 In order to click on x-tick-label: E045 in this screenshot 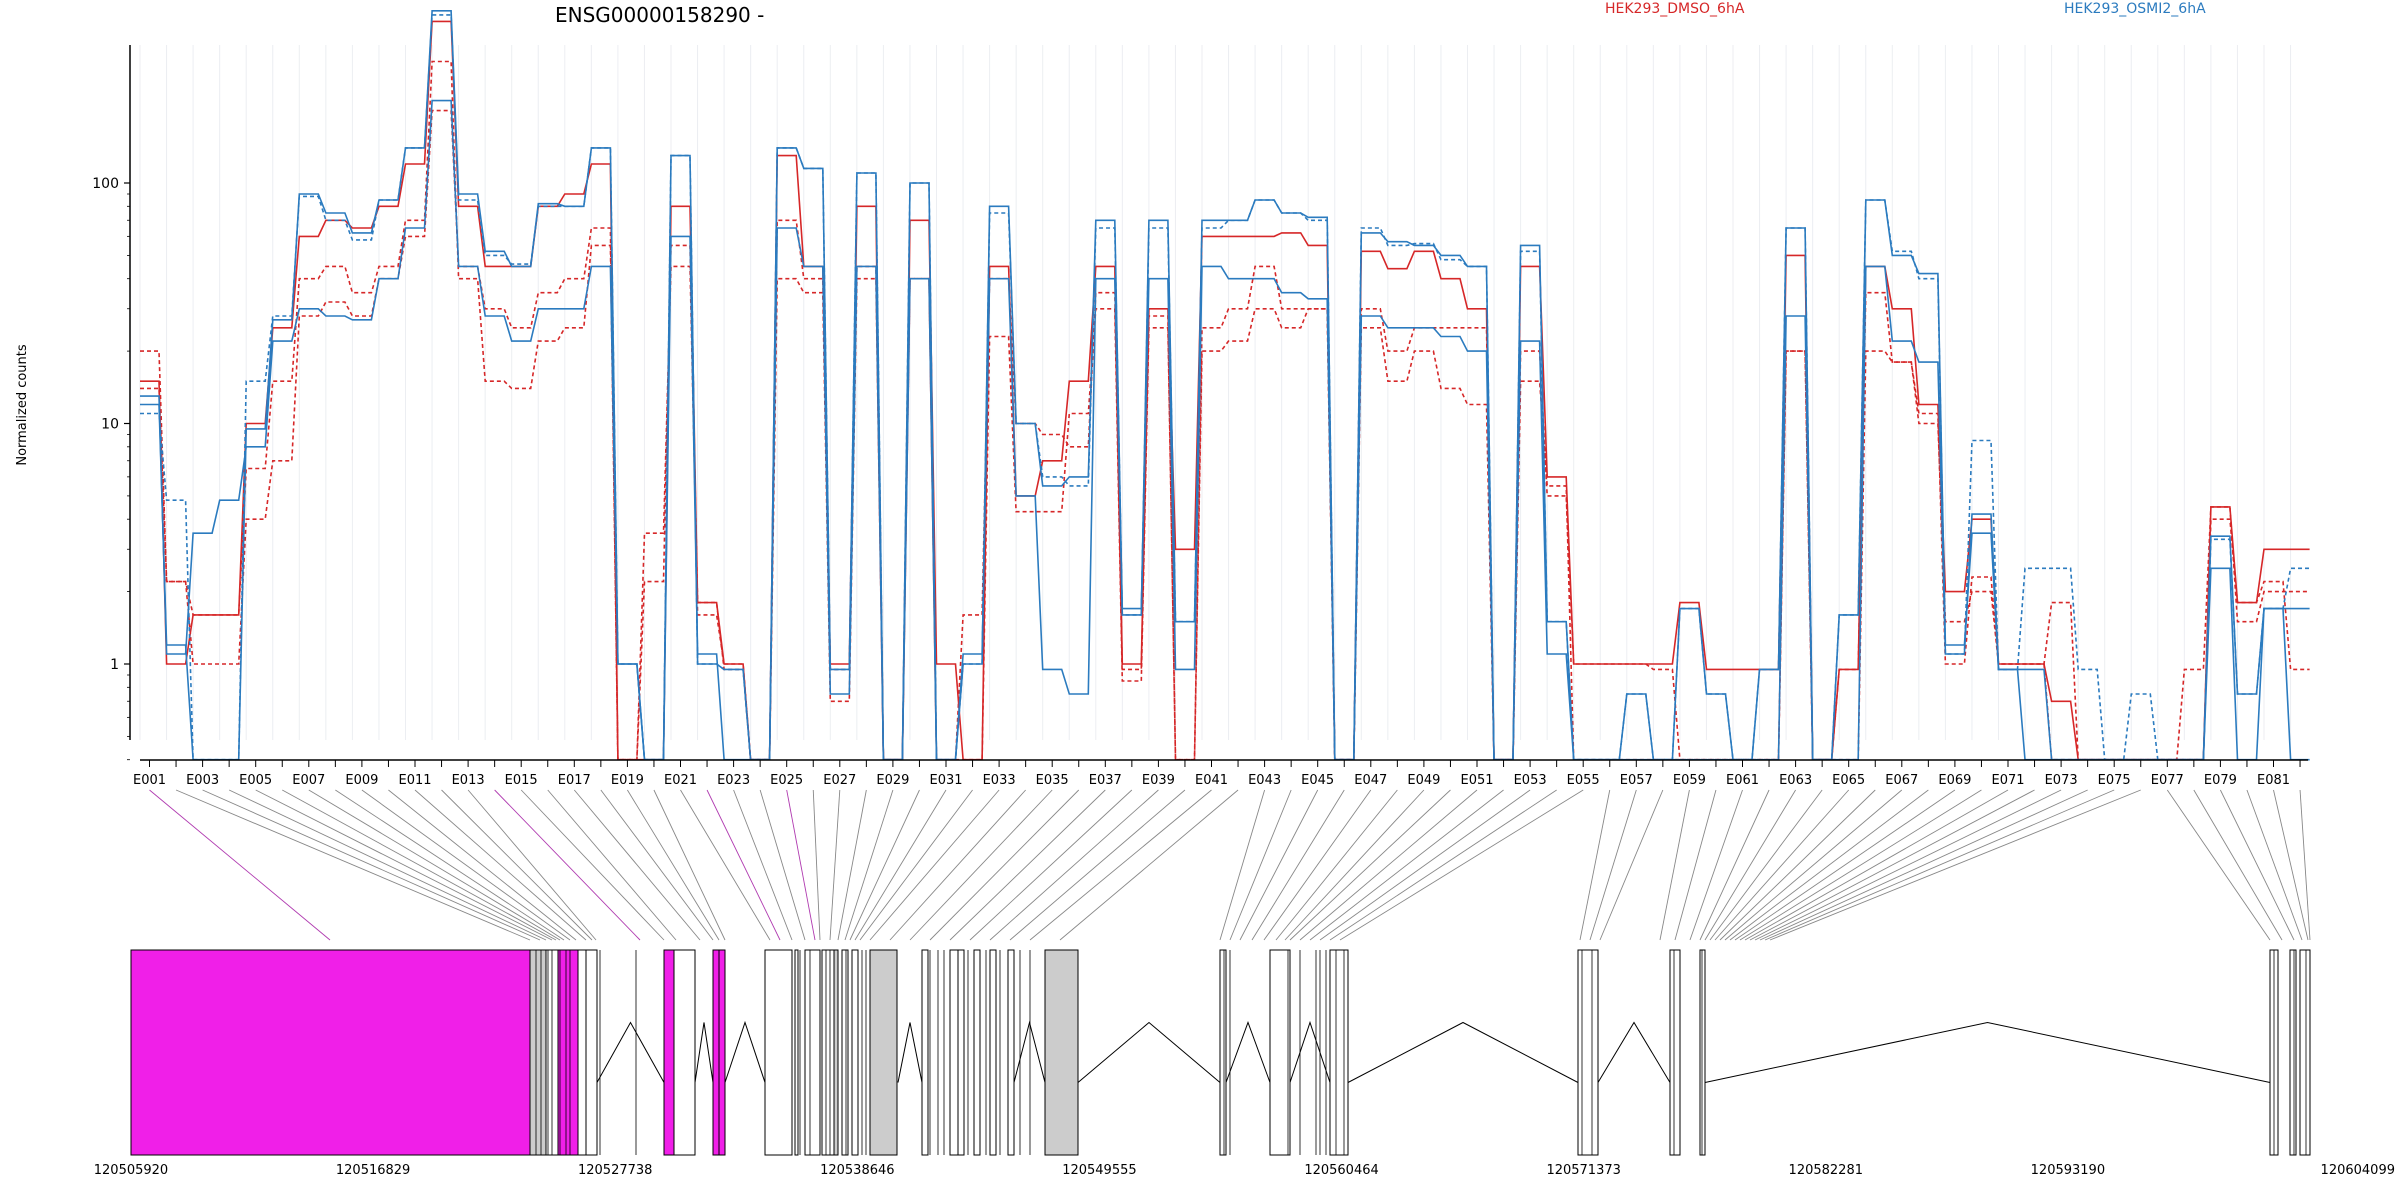, I will do `click(1317, 780)`.